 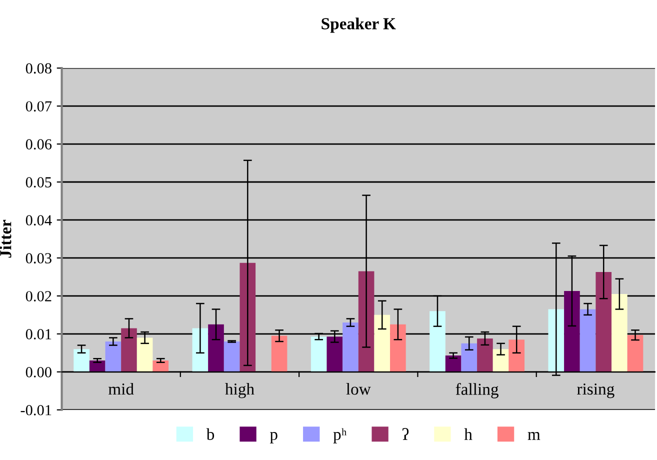 I want to click on x-tick-label: high, so click(x=239, y=390).